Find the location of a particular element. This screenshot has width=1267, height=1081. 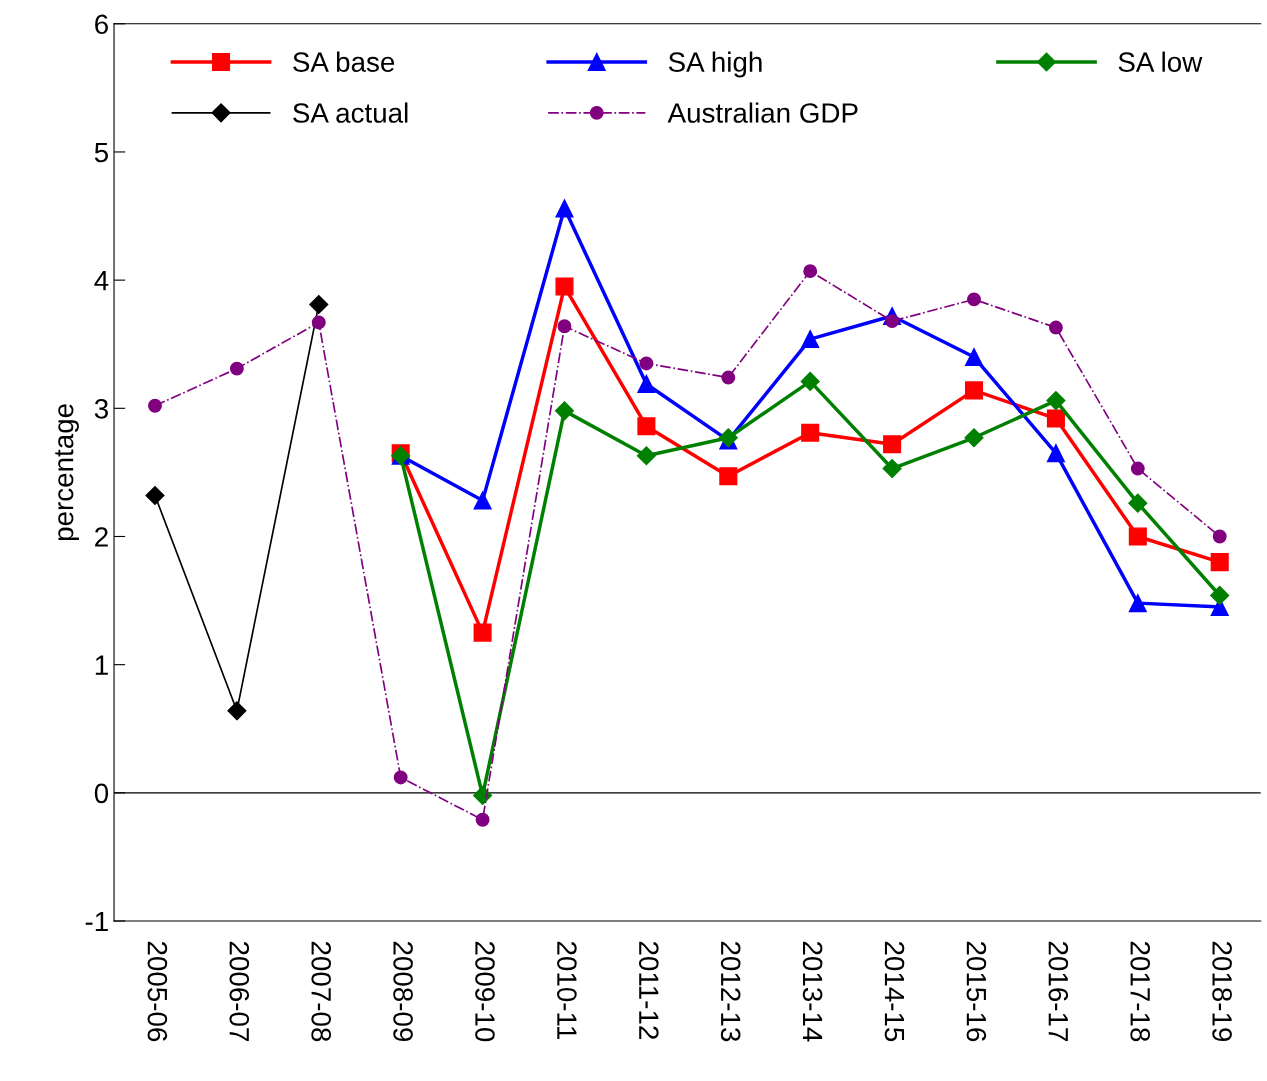

y-tick-label: 1 is located at coordinates (101, 665).